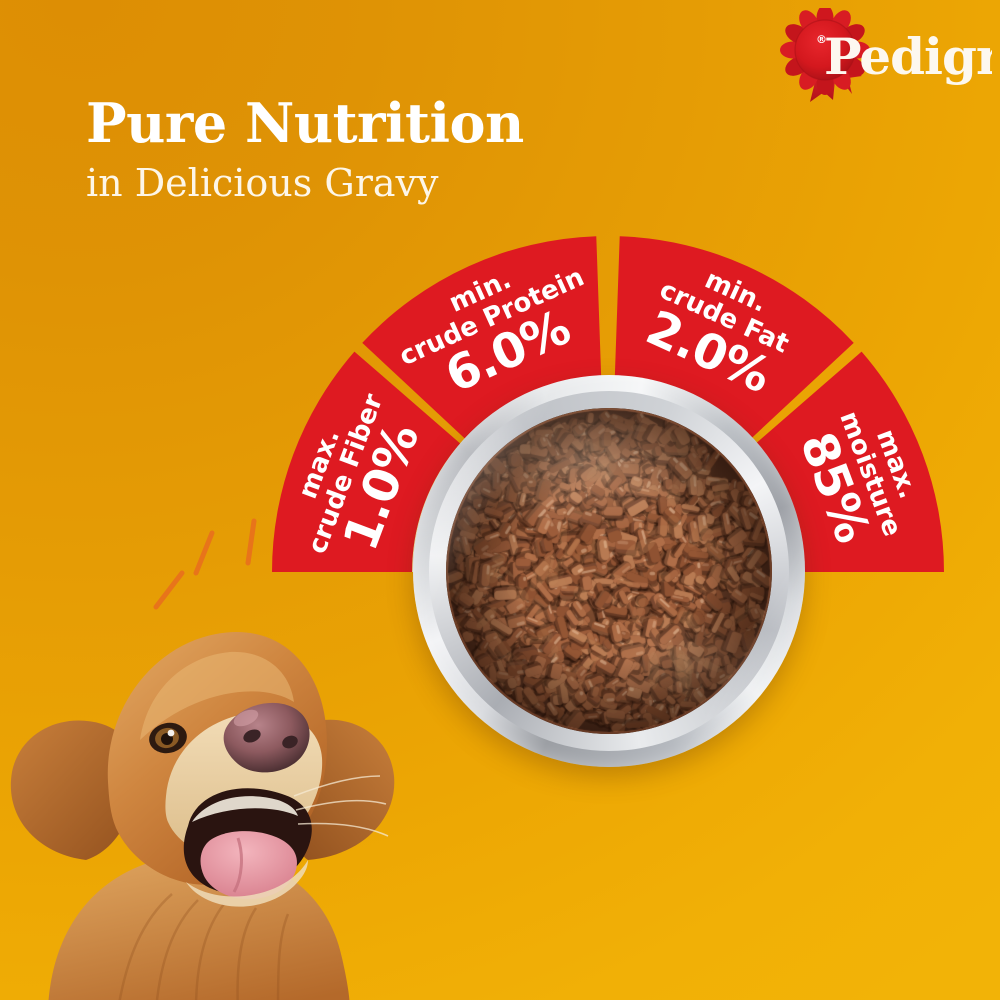 Image resolution: width=1000 pixels, height=1000 pixels. I want to click on dog-nostril-right, so click(290, 742).